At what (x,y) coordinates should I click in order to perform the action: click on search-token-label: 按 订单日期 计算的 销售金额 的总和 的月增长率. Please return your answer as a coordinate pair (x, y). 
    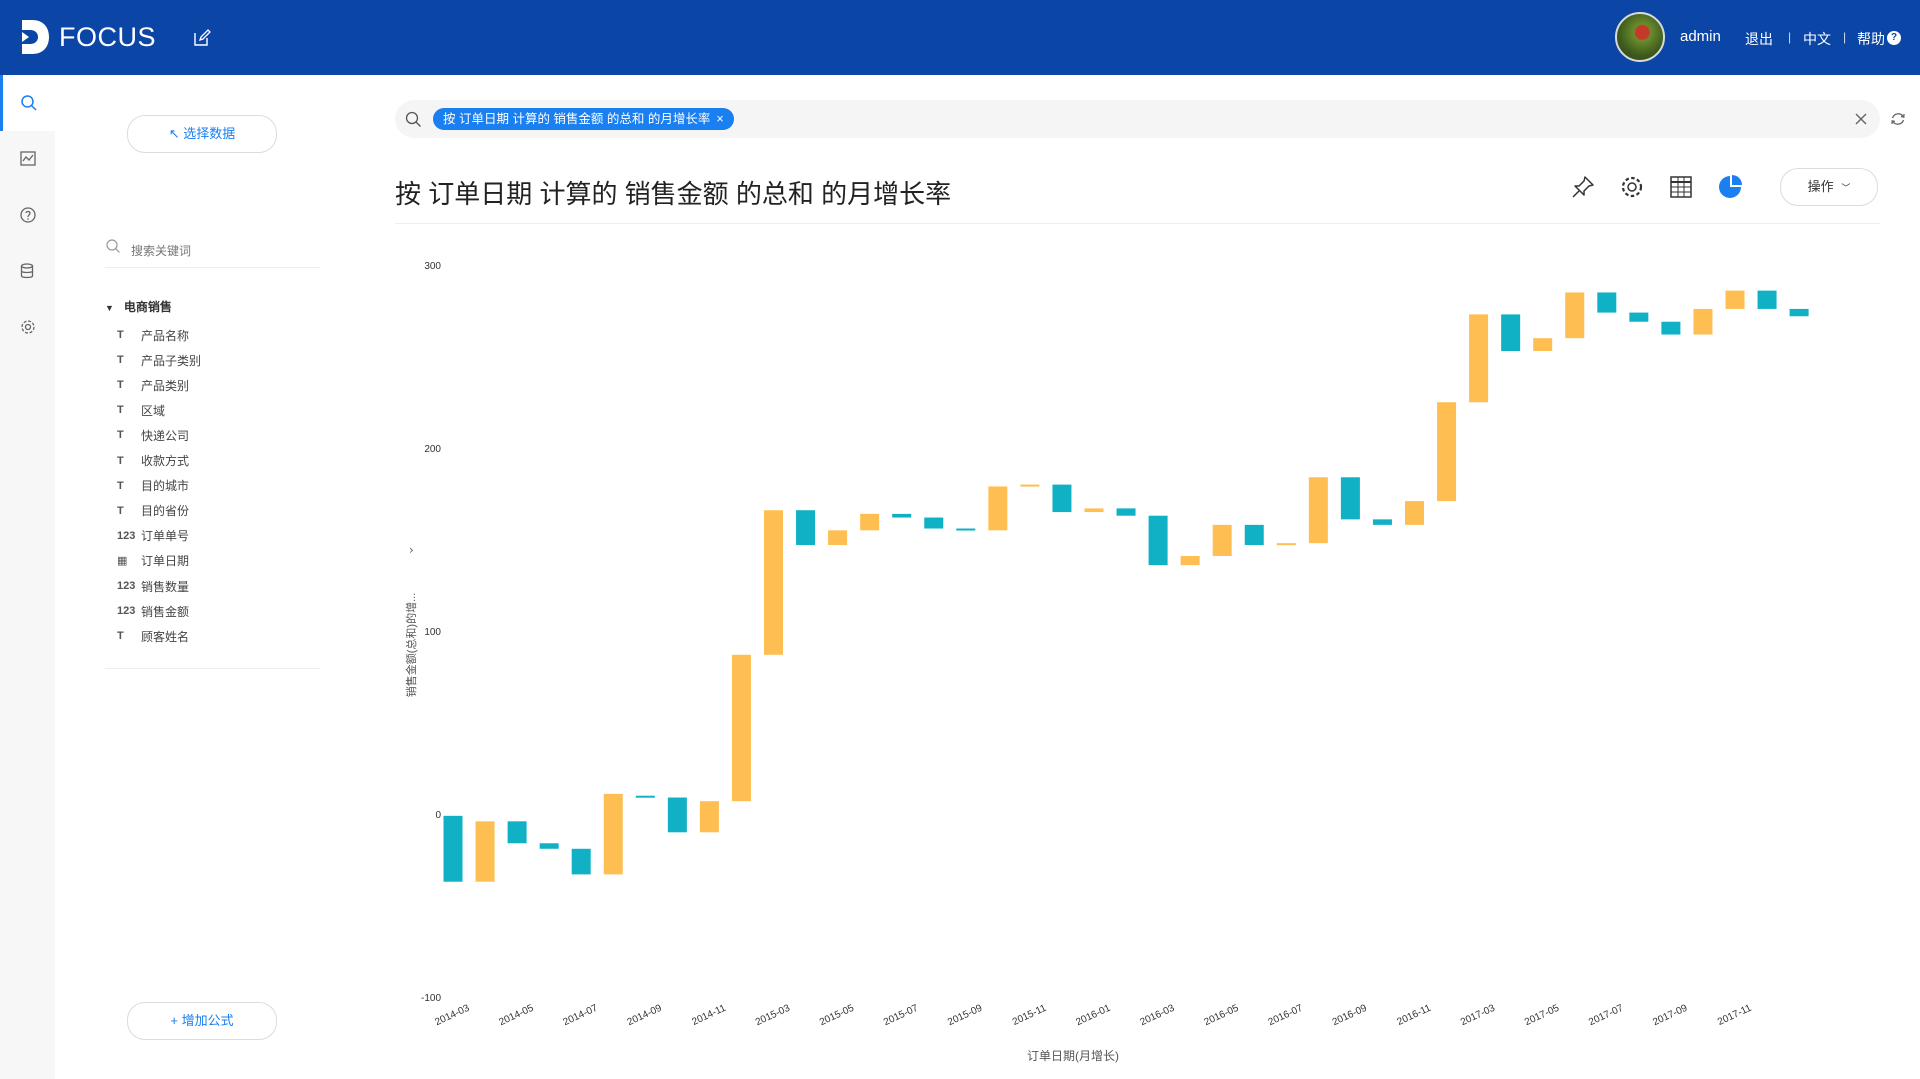
    Looking at the image, I should click on (577, 119).